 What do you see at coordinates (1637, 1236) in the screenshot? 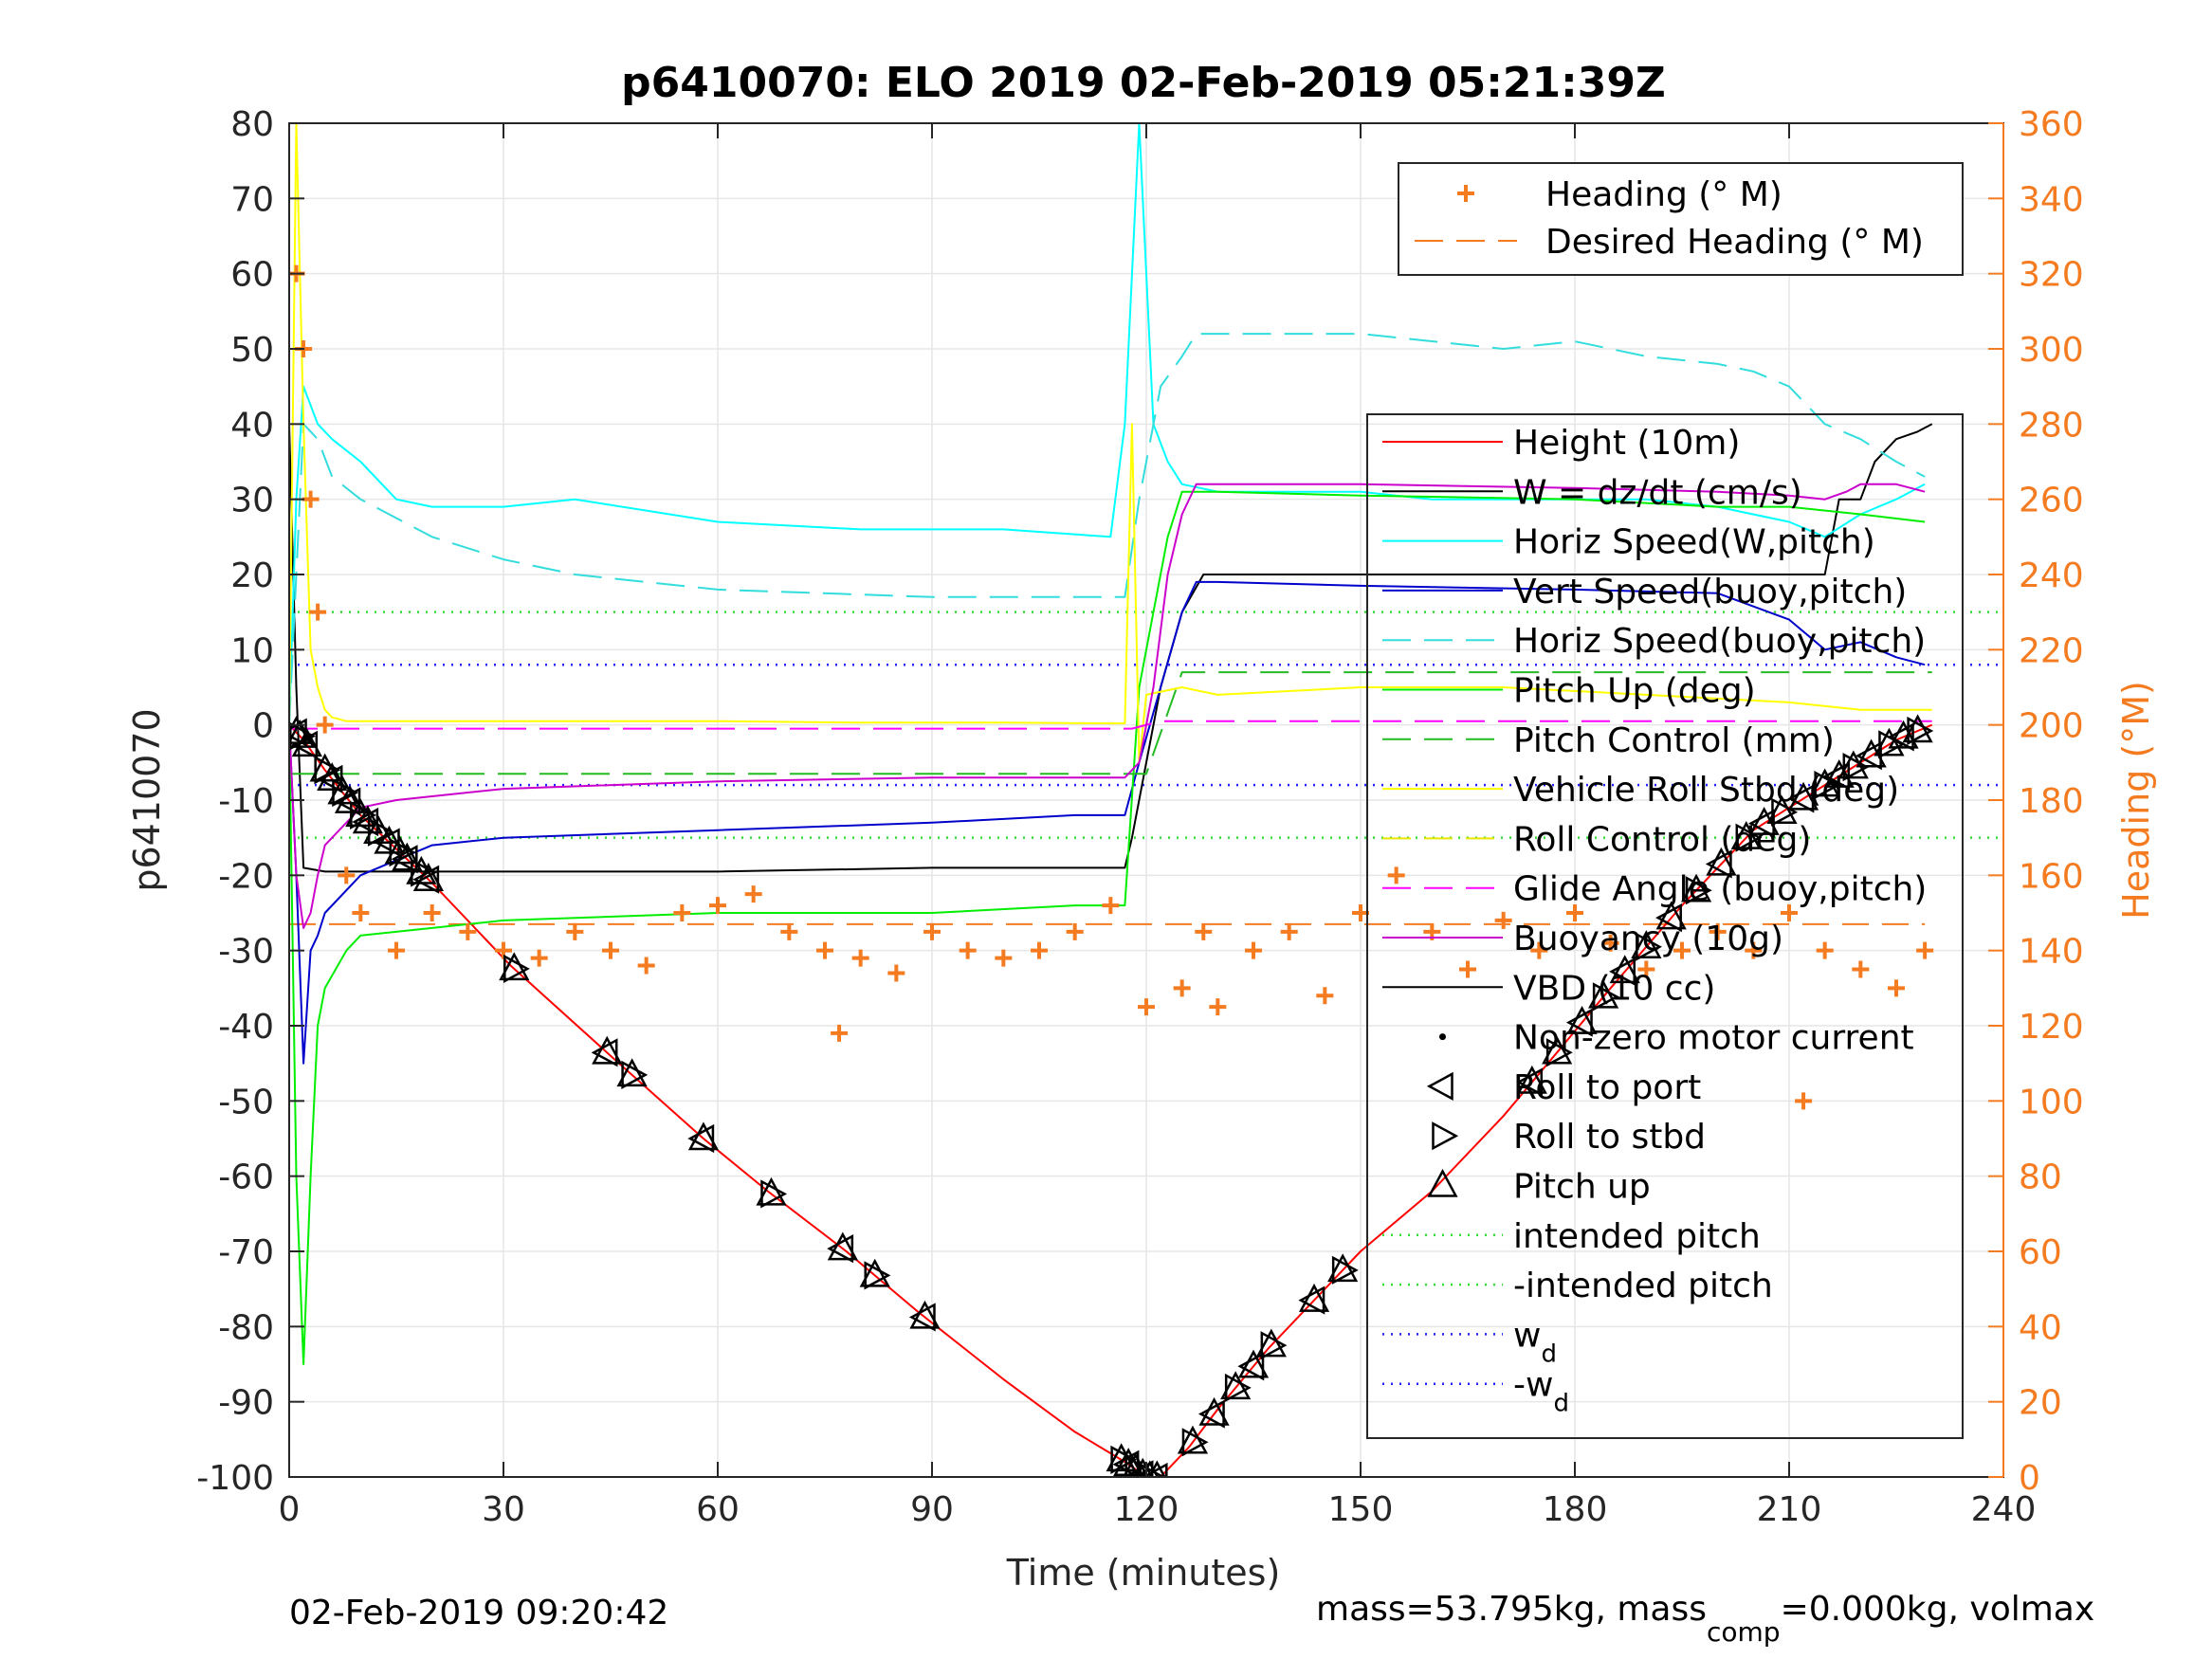
I see `legend-main-label: intended pitch` at bounding box center [1637, 1236].